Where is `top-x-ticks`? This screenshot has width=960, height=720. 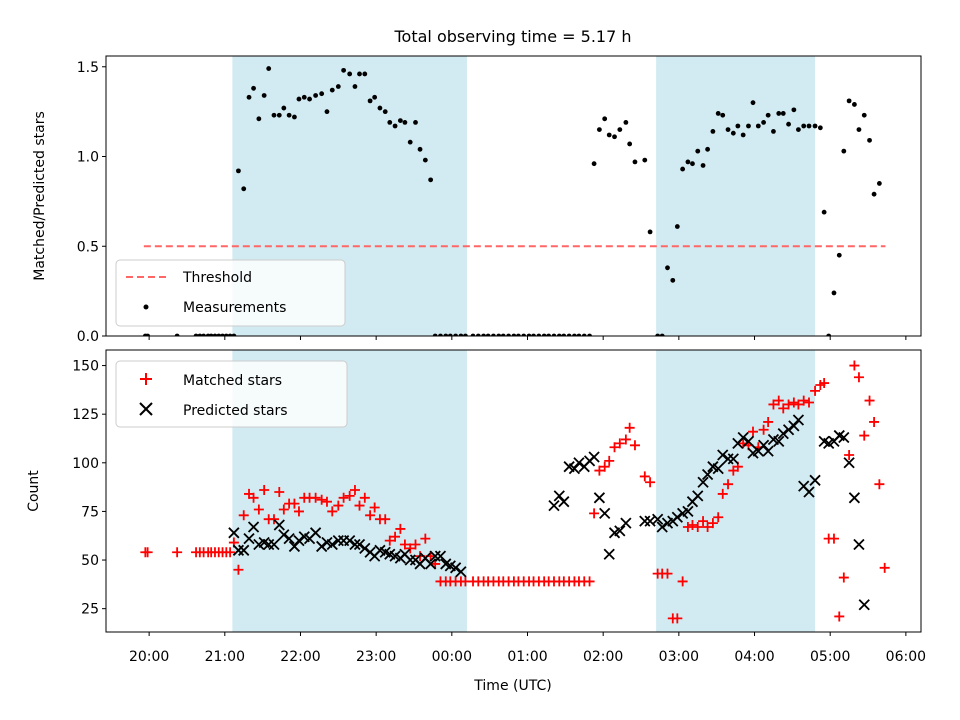 top-x-ticks is located at coordinates (527, 338).